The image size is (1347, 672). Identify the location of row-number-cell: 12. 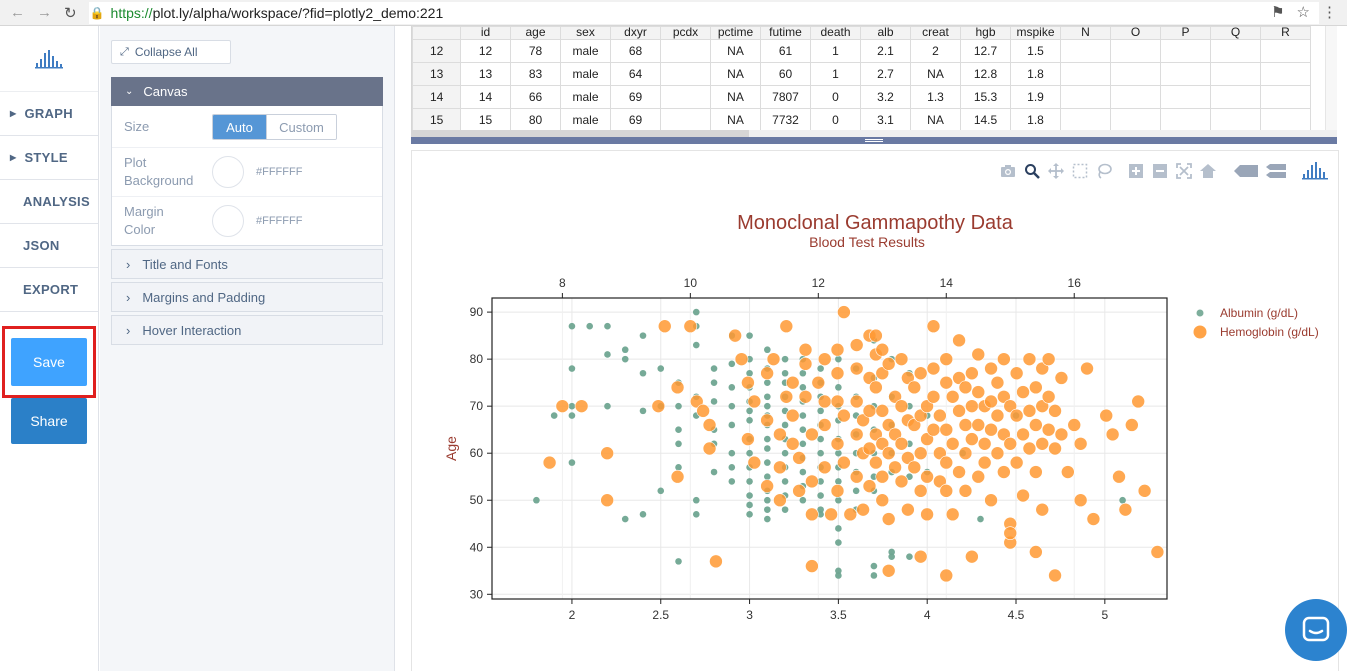
(436, 51).